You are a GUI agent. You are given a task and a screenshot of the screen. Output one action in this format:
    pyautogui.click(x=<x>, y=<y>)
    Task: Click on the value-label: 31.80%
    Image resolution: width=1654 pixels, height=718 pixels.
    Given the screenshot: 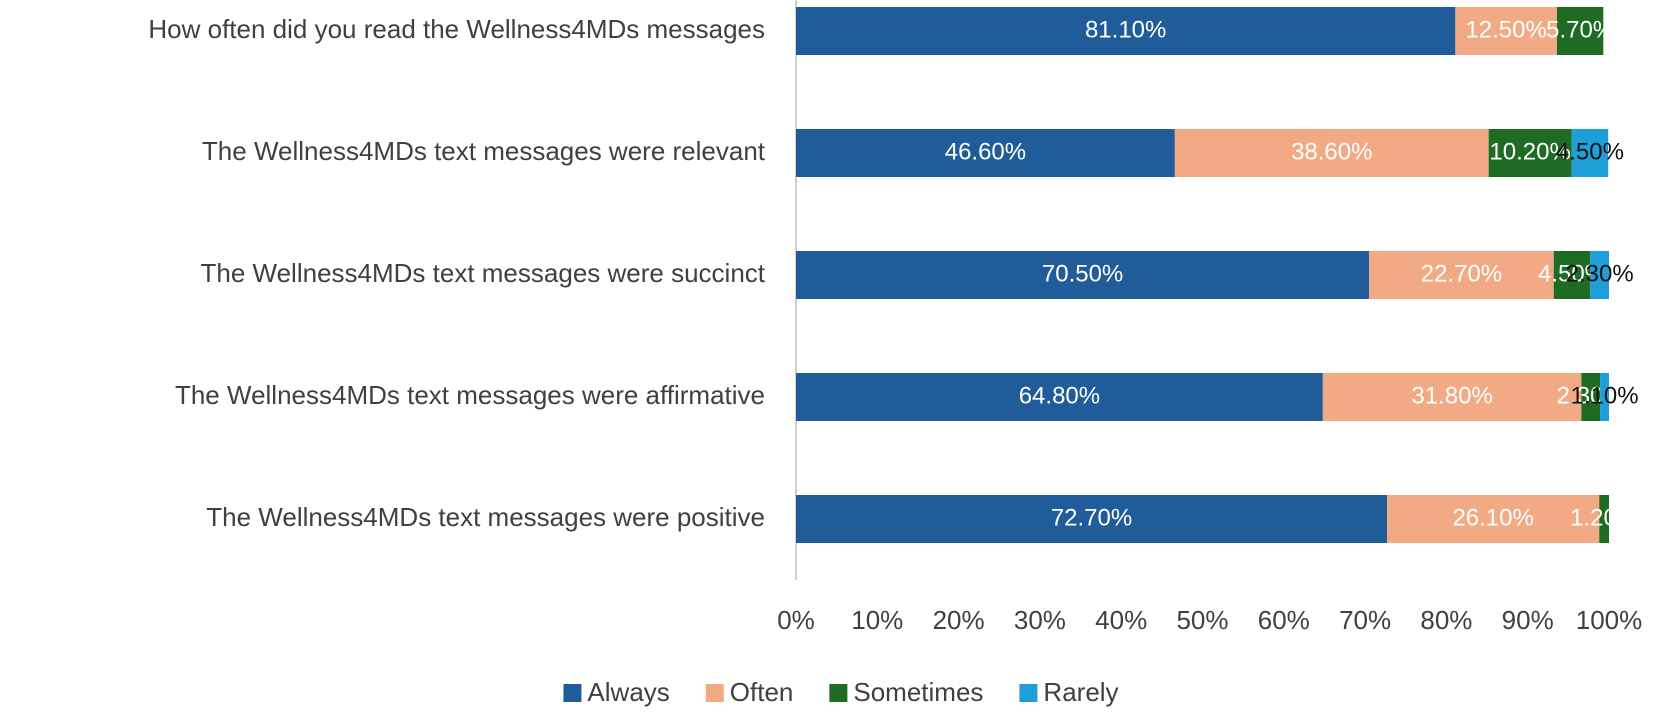 What is the action you would take?
    pyautogui.click(x=1451, y=395)
    